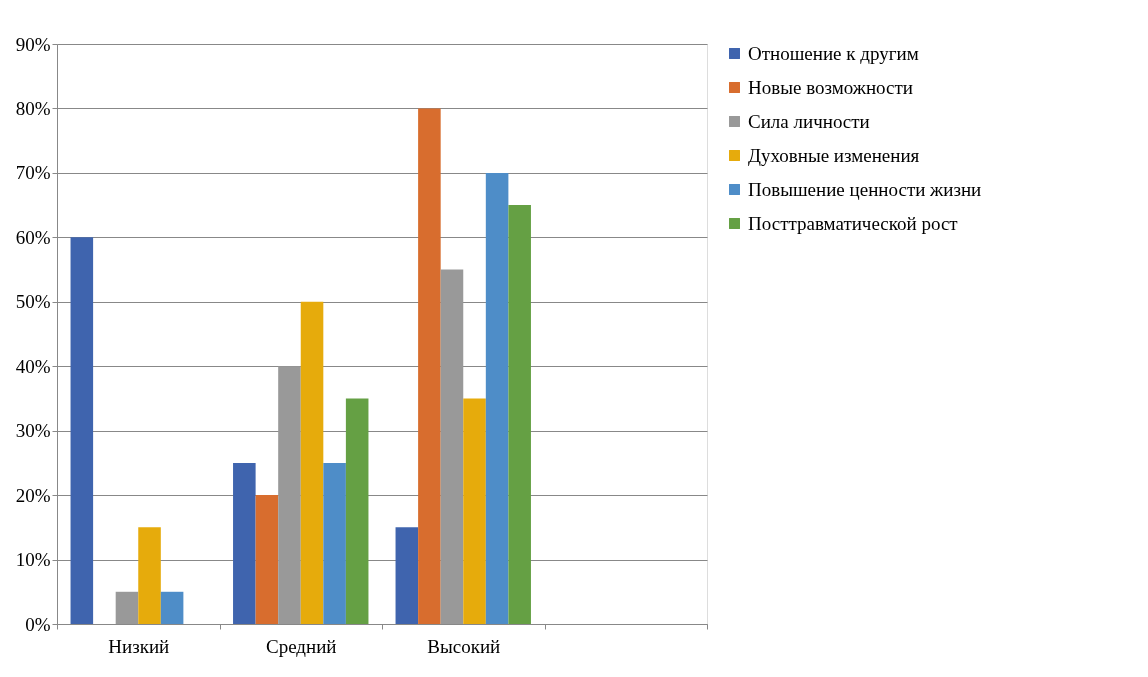 Image resolution: width=1148 pixels, height=677 pixels. What do you see at coordinates (830, 87) in the screenshot?
I see `legend-label: Новые возможности` at bounding box center [830, 87].